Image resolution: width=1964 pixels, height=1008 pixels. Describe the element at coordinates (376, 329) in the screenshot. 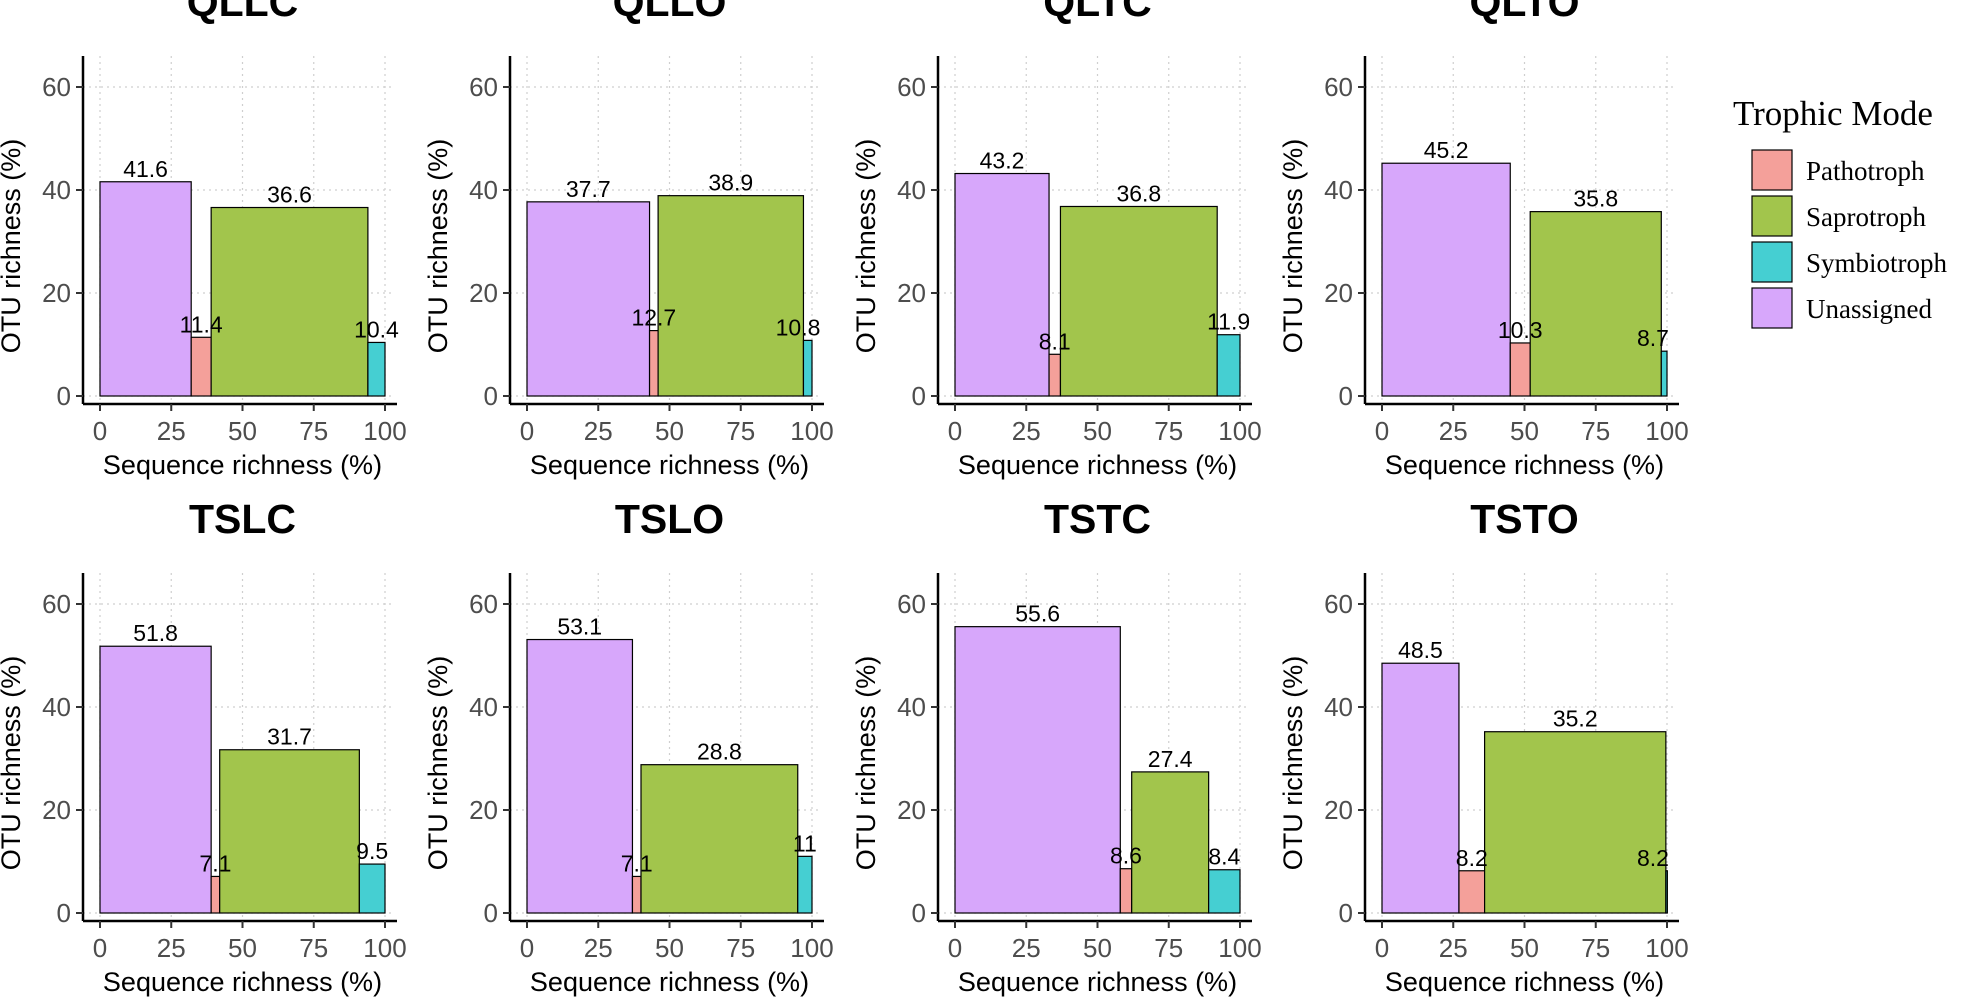

I see `data-label-symbiotroph: 10.4` at that location.